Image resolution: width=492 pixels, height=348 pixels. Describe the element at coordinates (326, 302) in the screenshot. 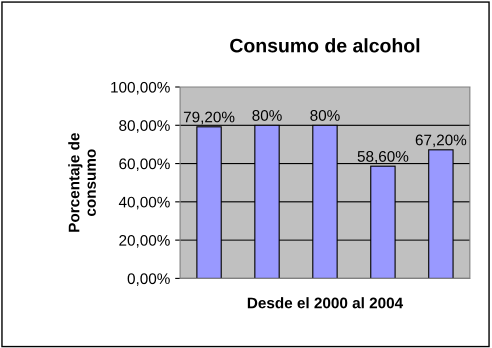

I see `x-axis-title: Desde el 2000 al 2004` at that location.